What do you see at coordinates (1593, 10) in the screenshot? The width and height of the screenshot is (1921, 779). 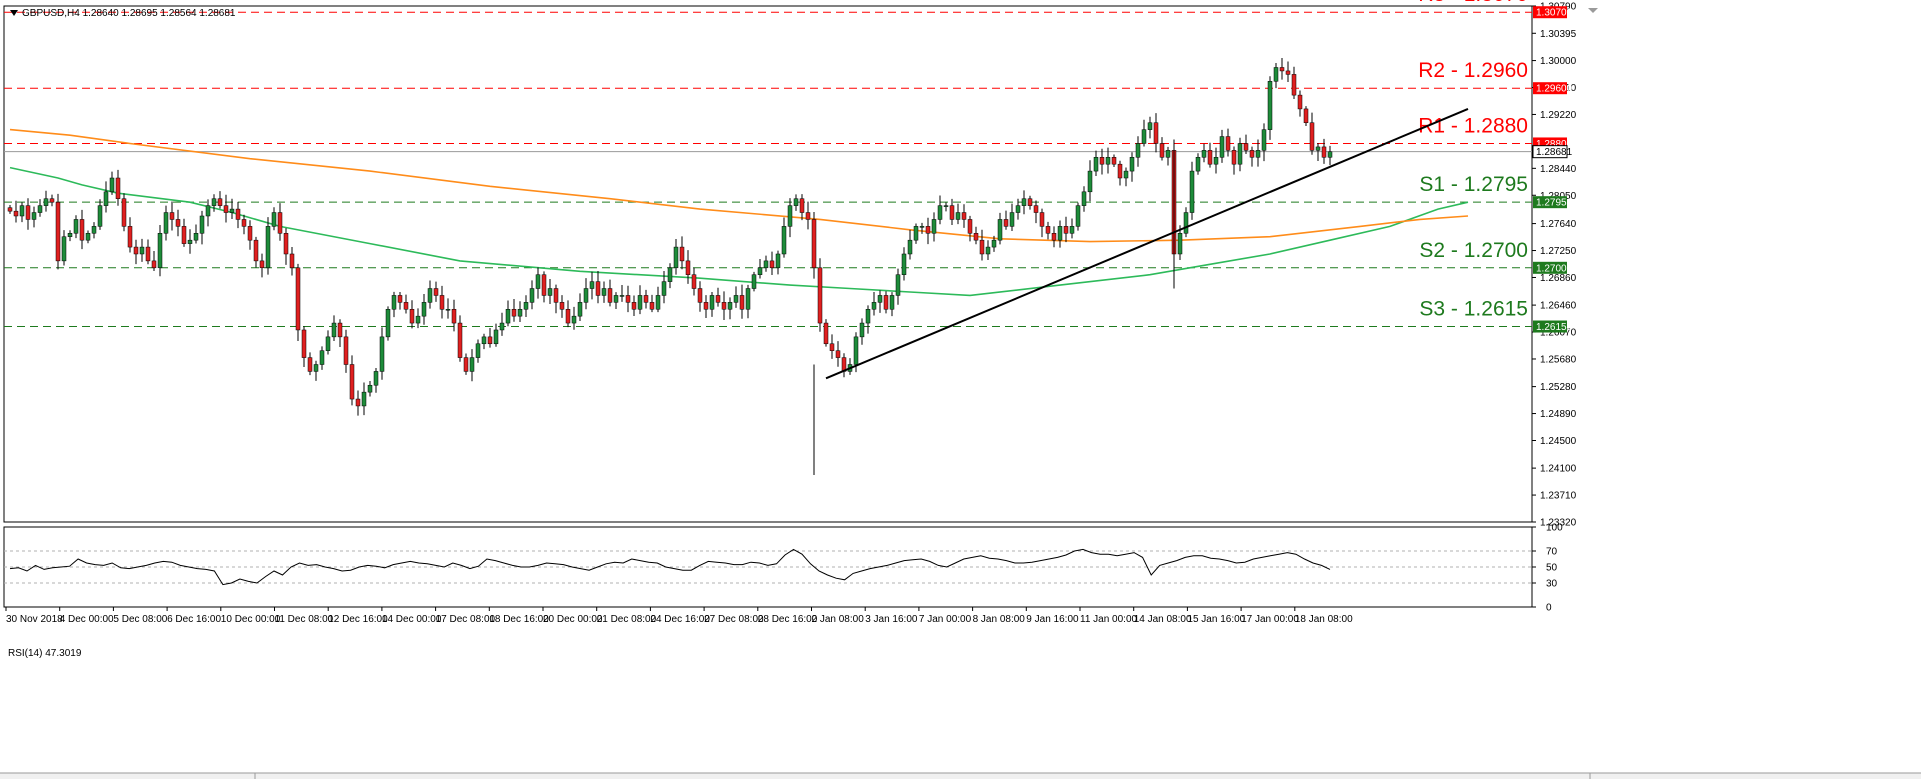 I see `chart-shift-marker-icon` at bounding box center [1593, 10].